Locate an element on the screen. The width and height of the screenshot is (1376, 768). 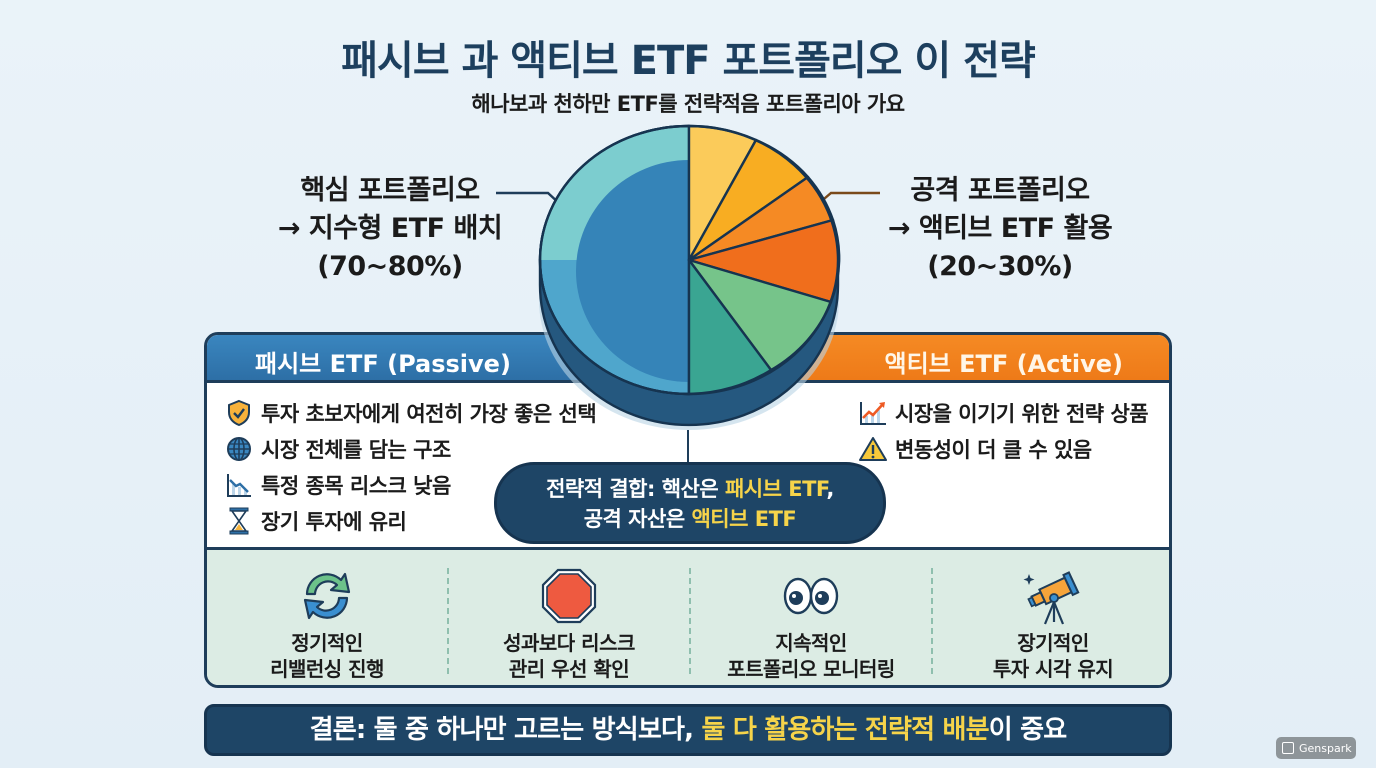
eyes-icon is located at coordinates (811, 596).